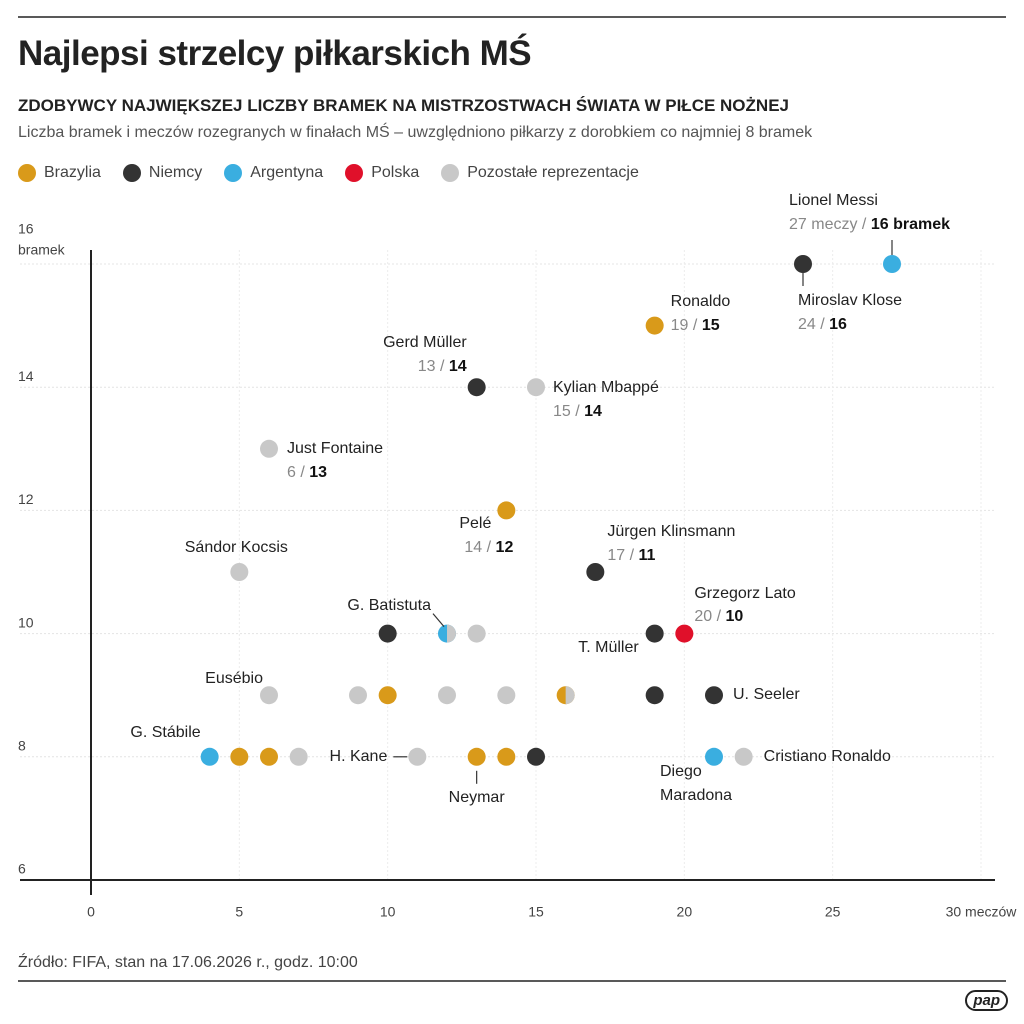  What do you see at coordinates (476, 797) in the screenshot?
I see `point-label: Neymar` at bounding box center [476, 797].